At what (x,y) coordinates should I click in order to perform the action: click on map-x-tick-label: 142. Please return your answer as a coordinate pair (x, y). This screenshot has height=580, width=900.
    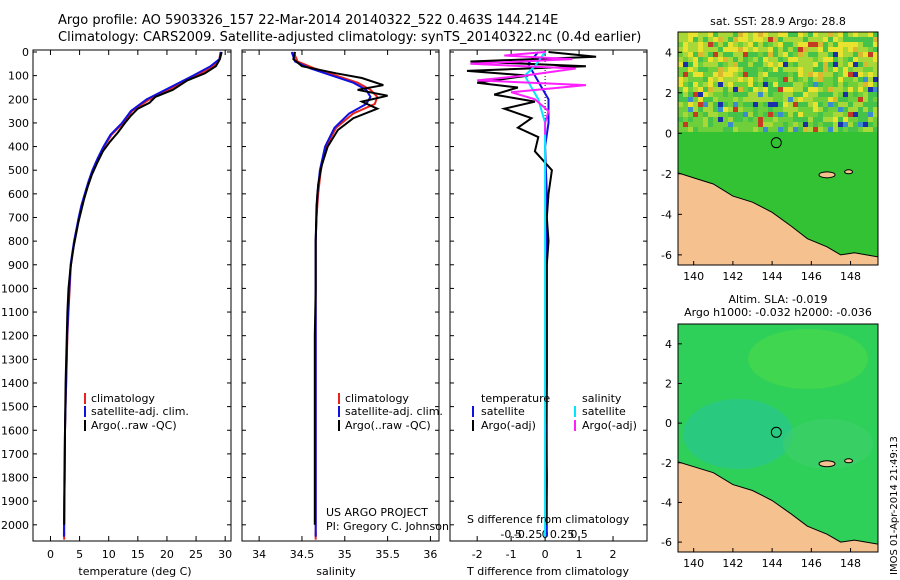
    Looking at the image, I should click on (732, 563).